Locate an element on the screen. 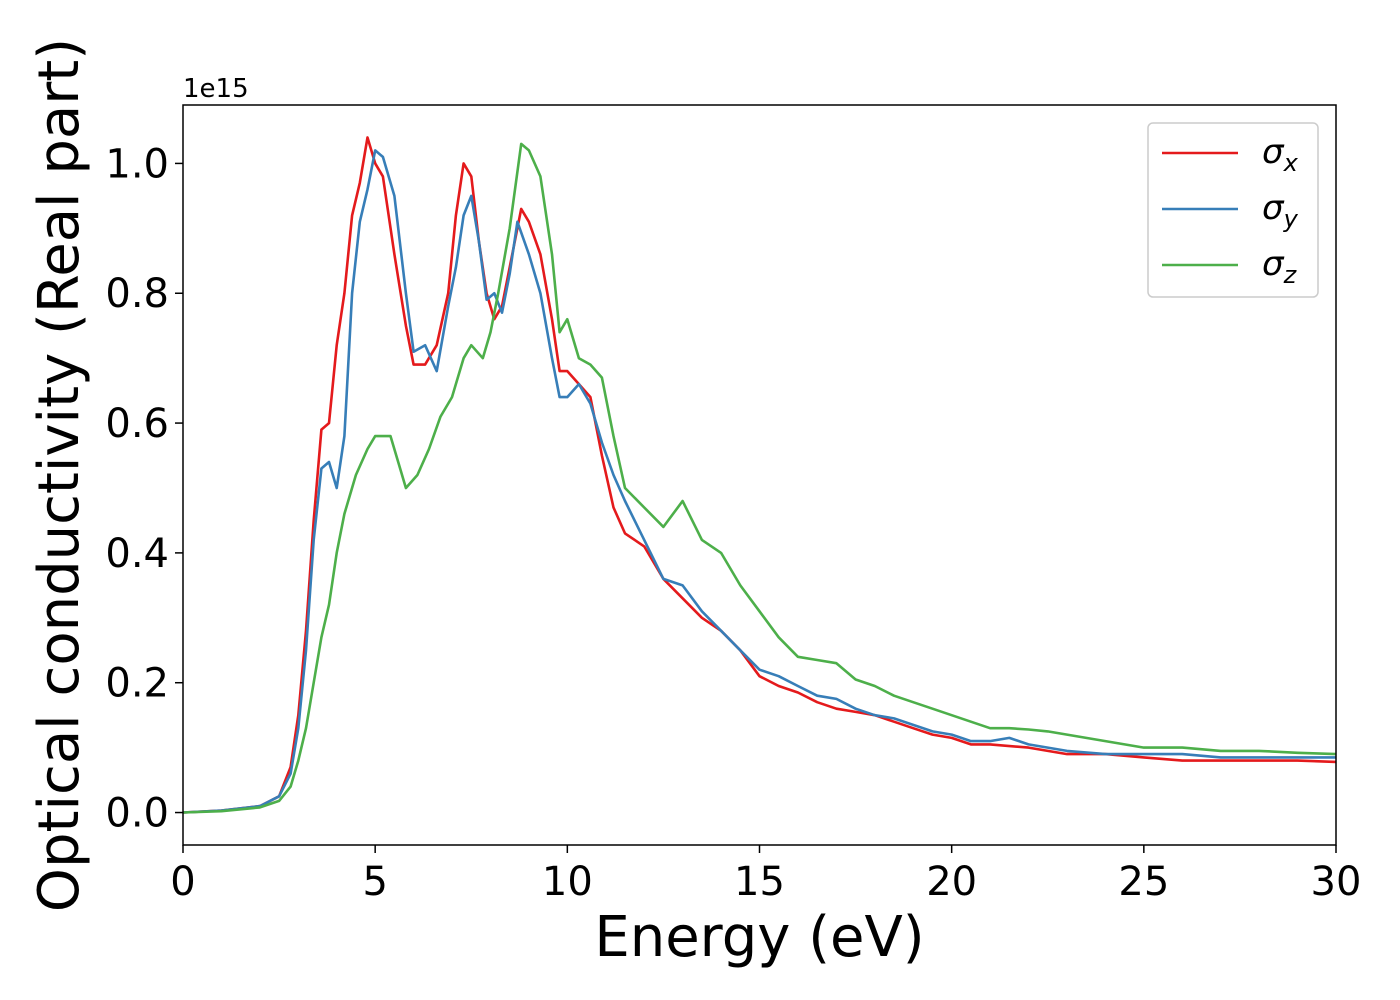 This screenshot has height=1000, width=1400. x-tick-label: 20 is located at coordinates (951, 882).